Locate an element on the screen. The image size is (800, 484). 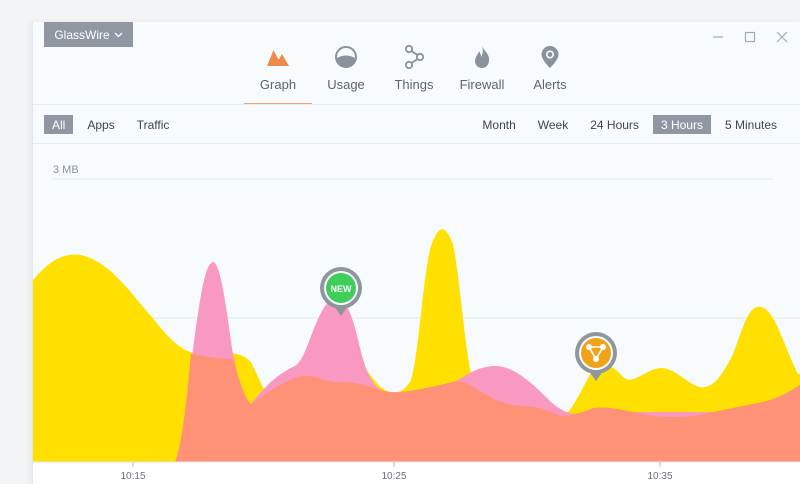
tab-firewall-label: Firewall is located at coordinates (482, 84).